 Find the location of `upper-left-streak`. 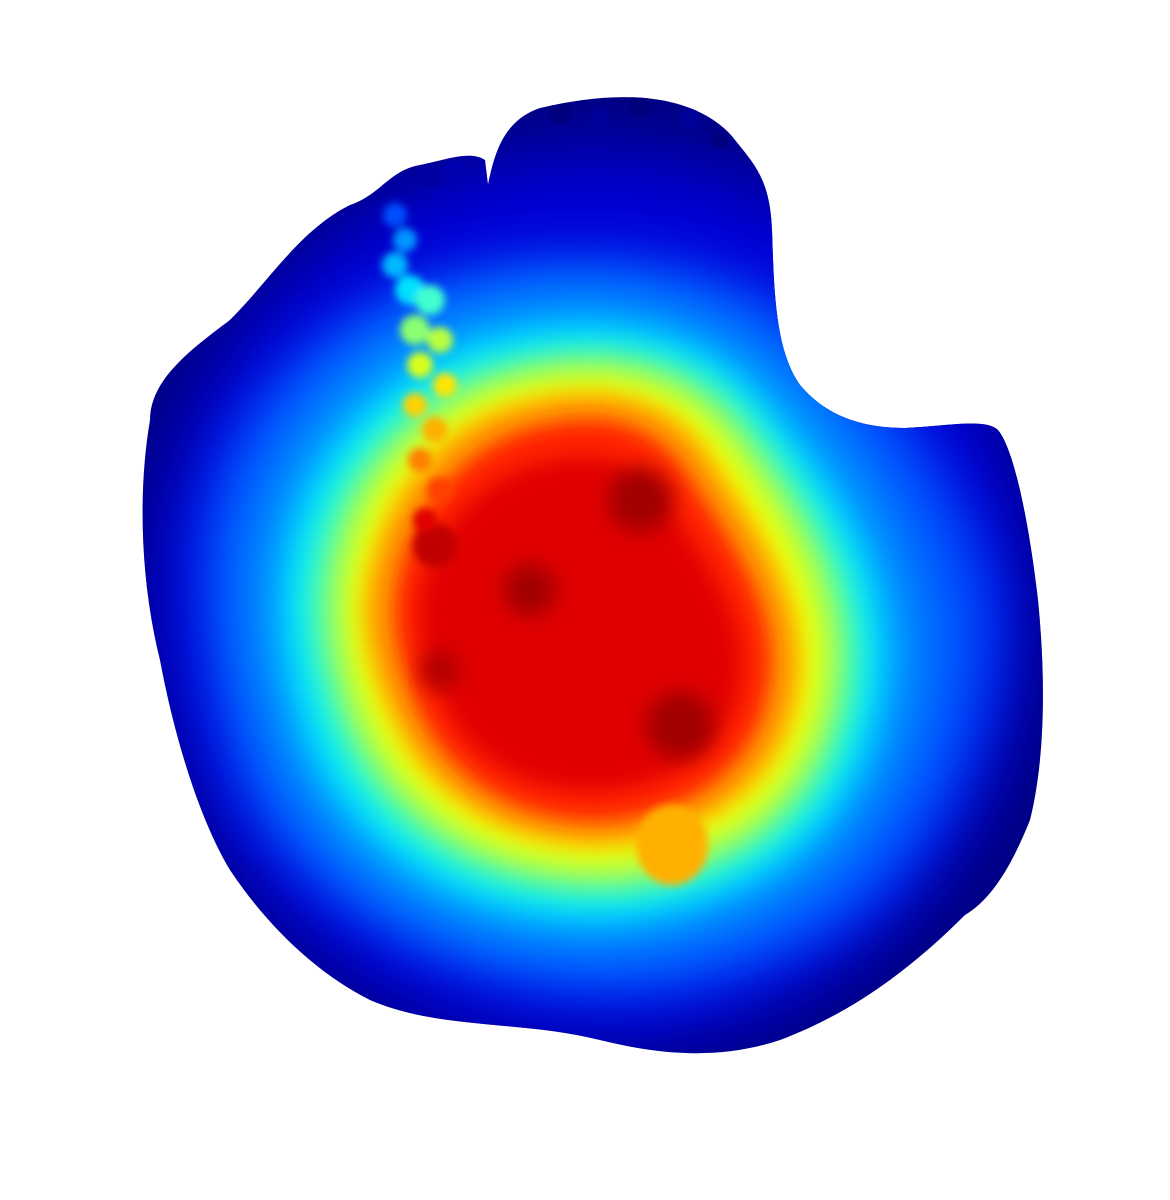

upper-left-streak is located at coordinates (419, 367).